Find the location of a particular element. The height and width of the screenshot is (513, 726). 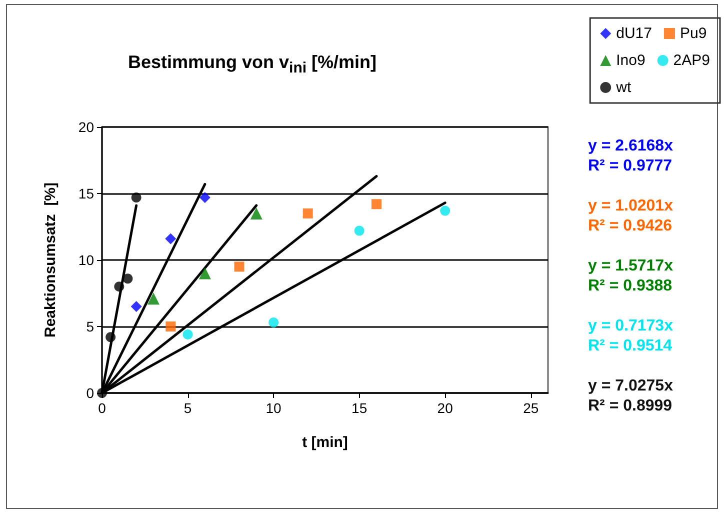

text: y = 0.7173x is located at coordinates (631, 326).